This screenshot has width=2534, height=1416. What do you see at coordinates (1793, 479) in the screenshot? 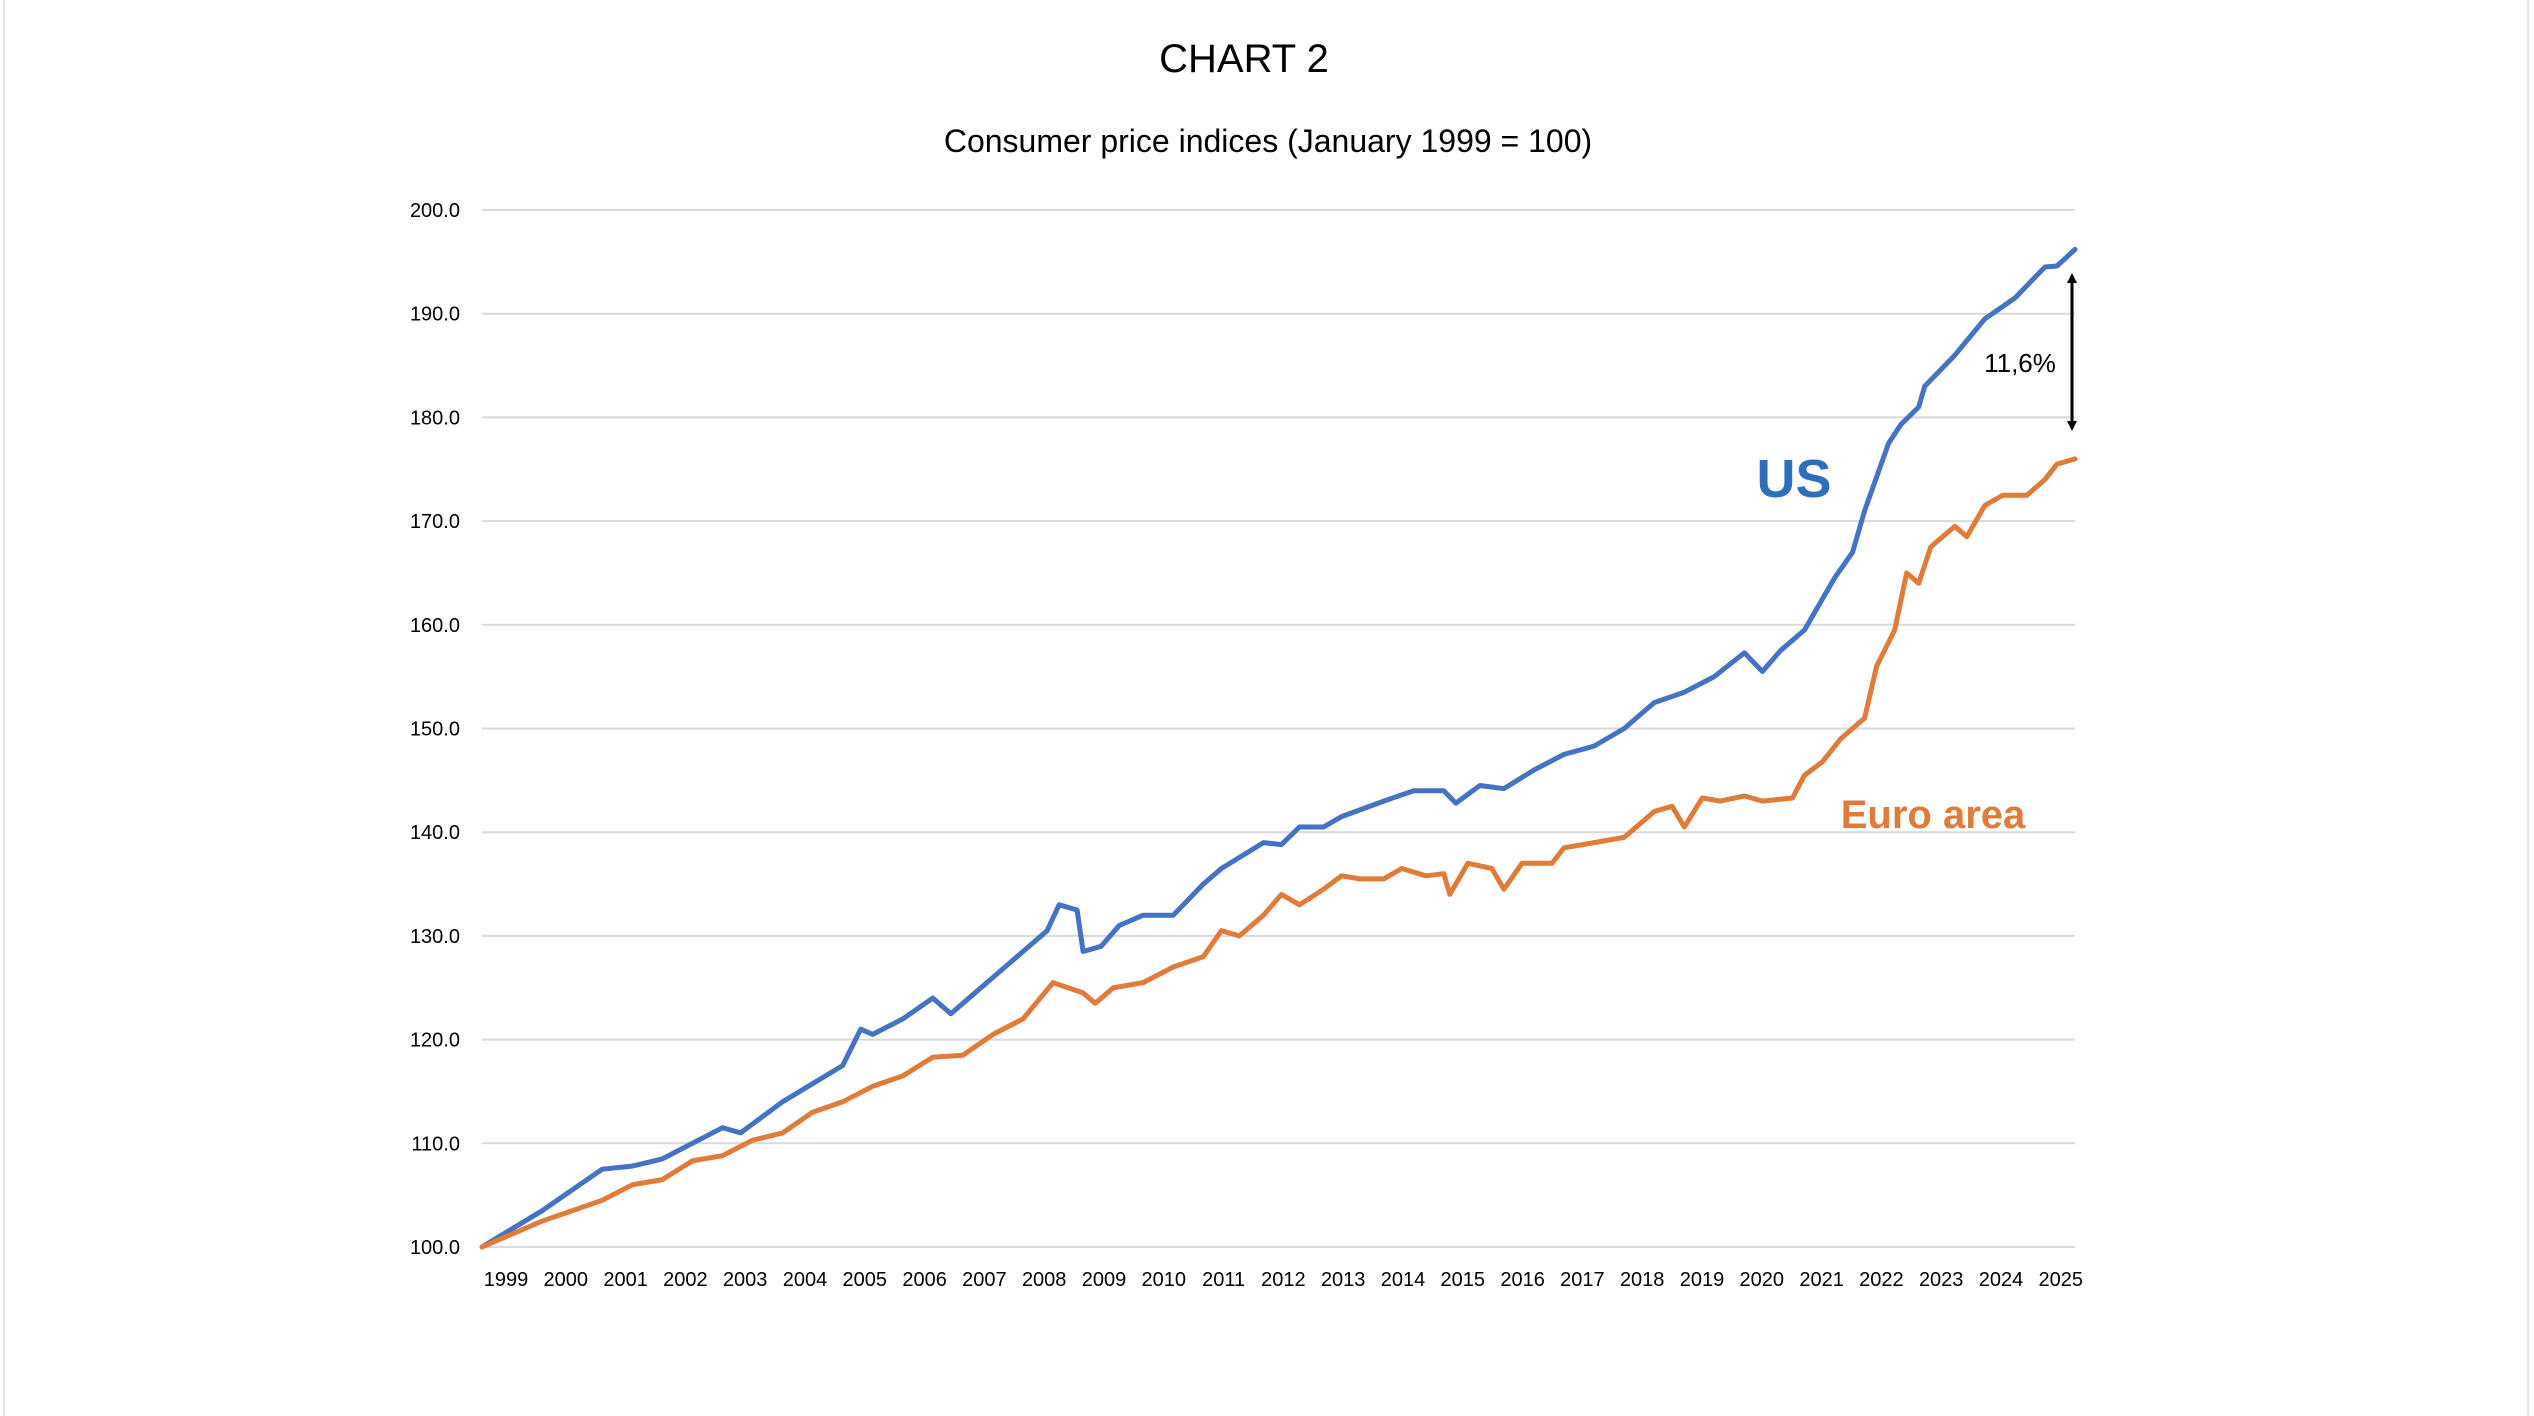
I see `us-series-label: US` at bounding box center [1793, 479].